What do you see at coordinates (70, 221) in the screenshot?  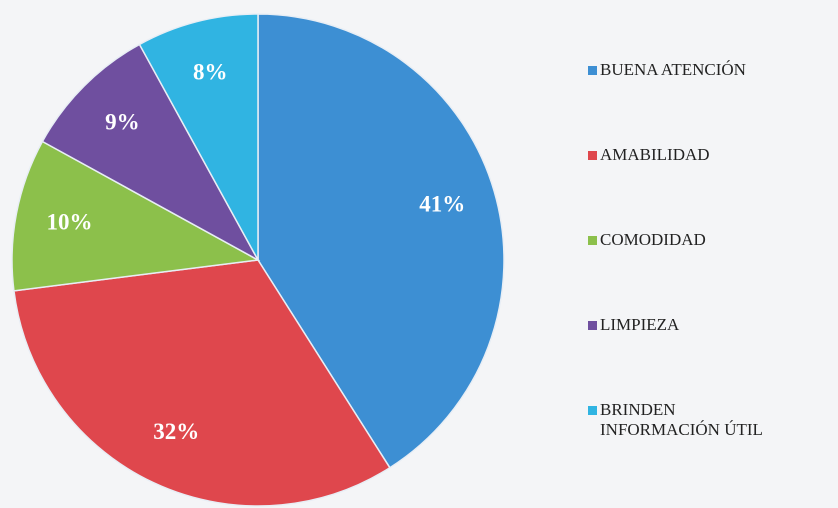 I see `slice-label: 10%` at bounding box center [70, 221].